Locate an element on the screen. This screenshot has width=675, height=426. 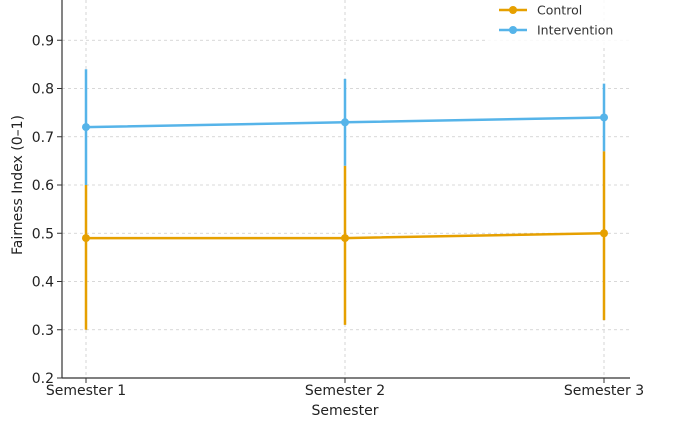
legend-marker-control is located at coordinates (513, 10).